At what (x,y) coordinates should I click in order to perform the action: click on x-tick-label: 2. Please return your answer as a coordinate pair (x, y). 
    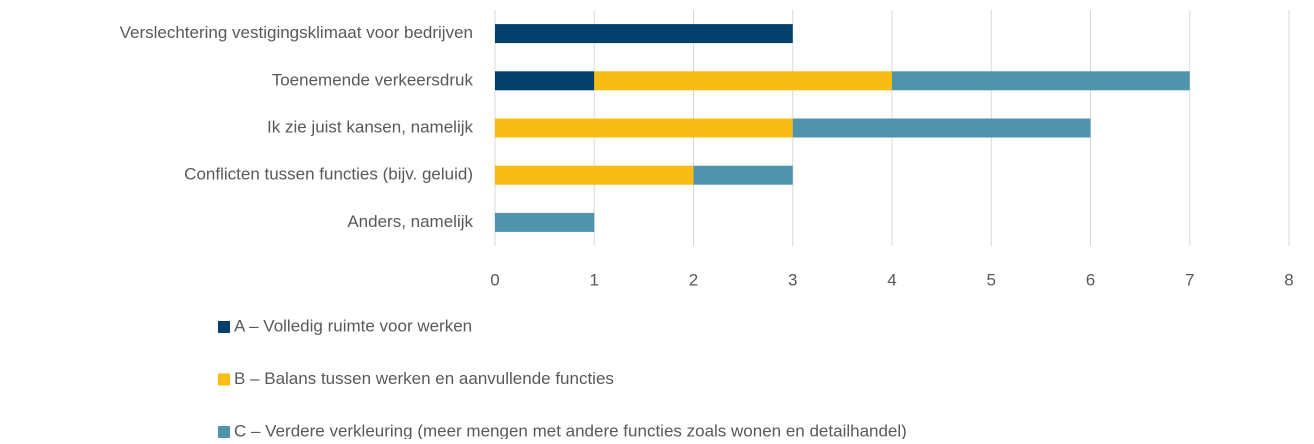
    Looking at the image, I should click on (693, 279).